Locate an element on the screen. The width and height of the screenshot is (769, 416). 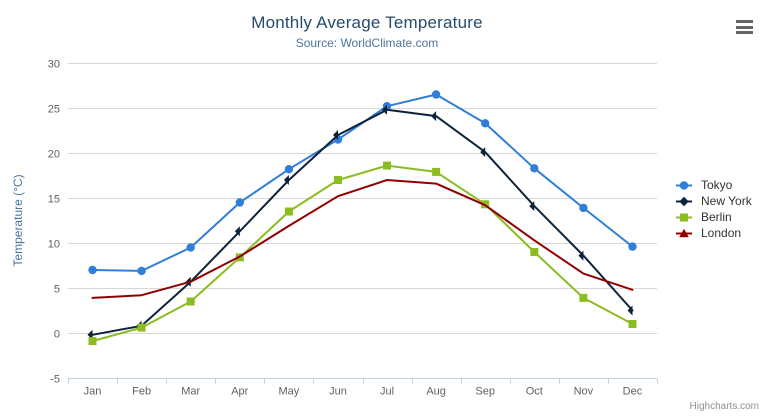
x-axis-label: Jan is located at coordinates (93, 392).